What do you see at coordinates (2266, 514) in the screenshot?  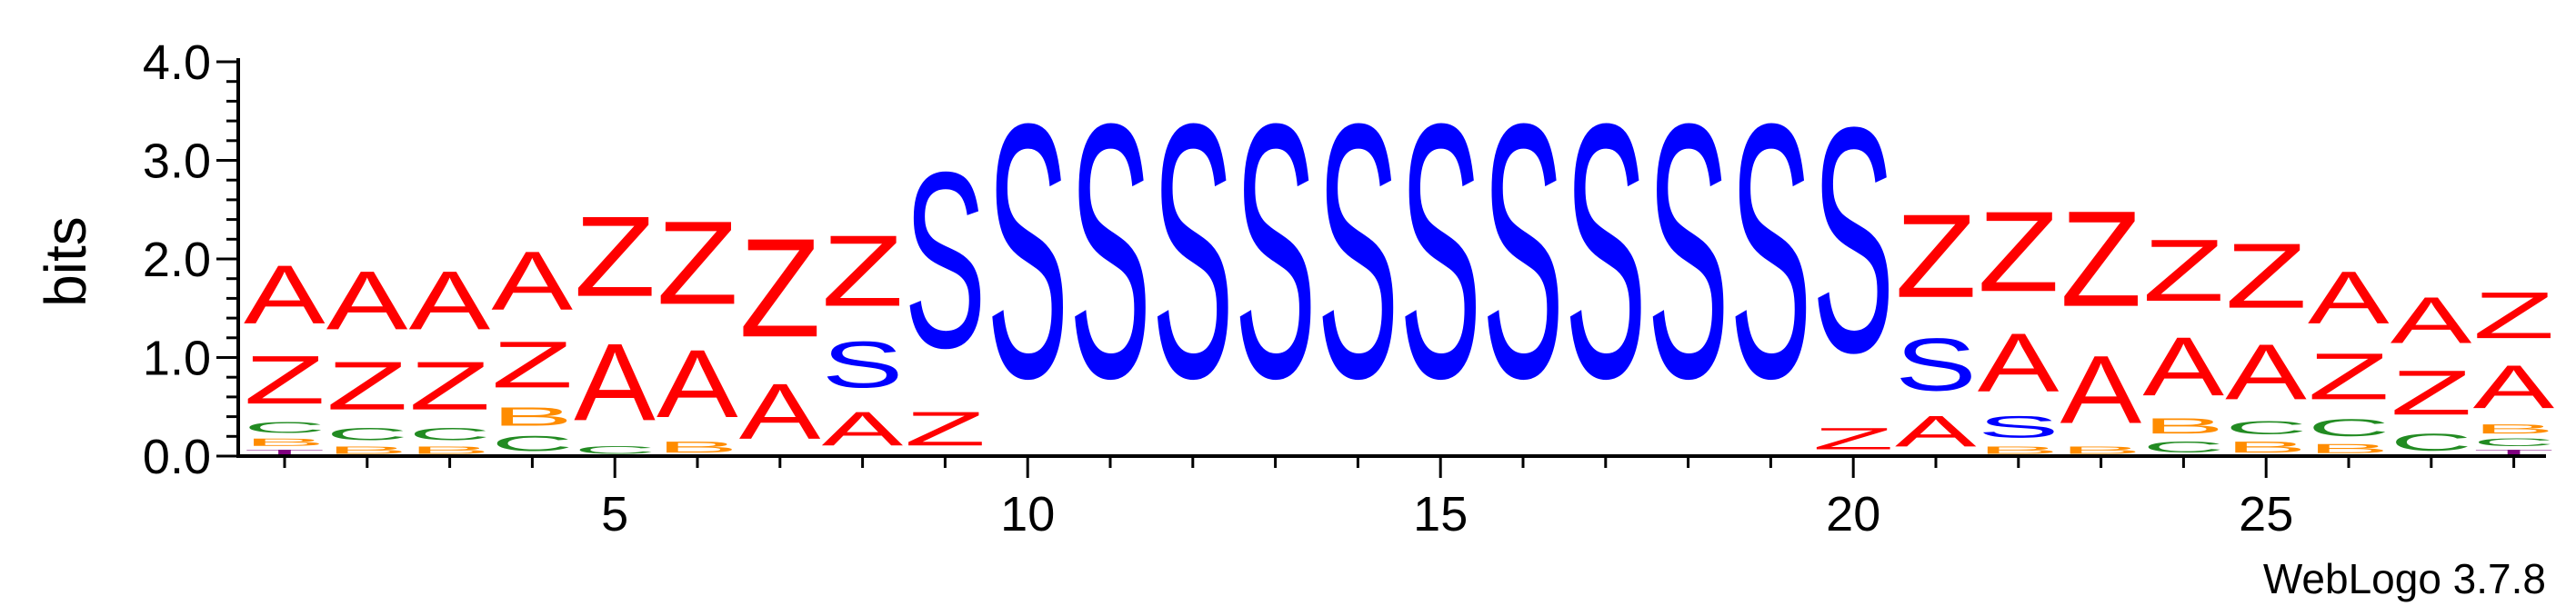 I see `x-tick-label: 25` at bounding box center [2266, 514].